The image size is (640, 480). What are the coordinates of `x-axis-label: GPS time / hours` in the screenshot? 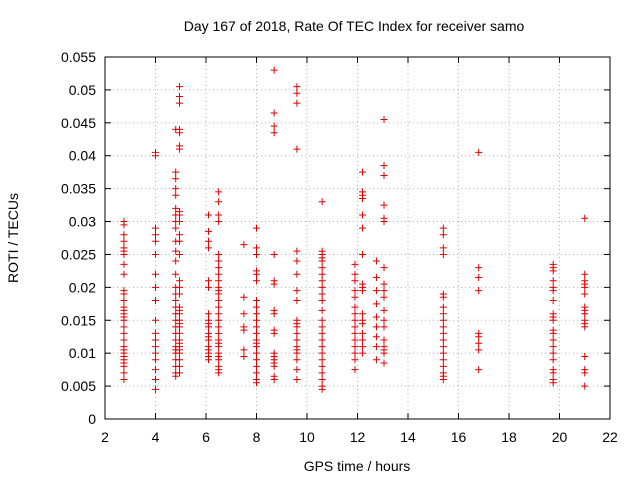 It's located at (357, 466).